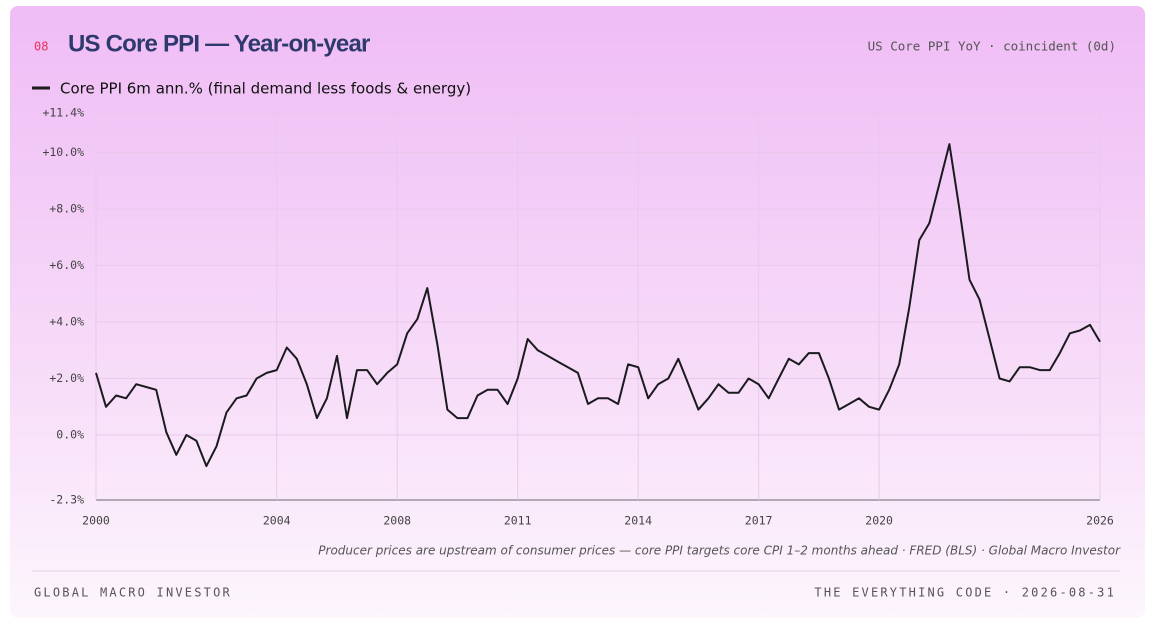 The height and width of the screenshot is (624, 1151). Describe the element at coordinates (63, 113) in the screenshot. I see `y-tick-label: +11.4%` at that location.